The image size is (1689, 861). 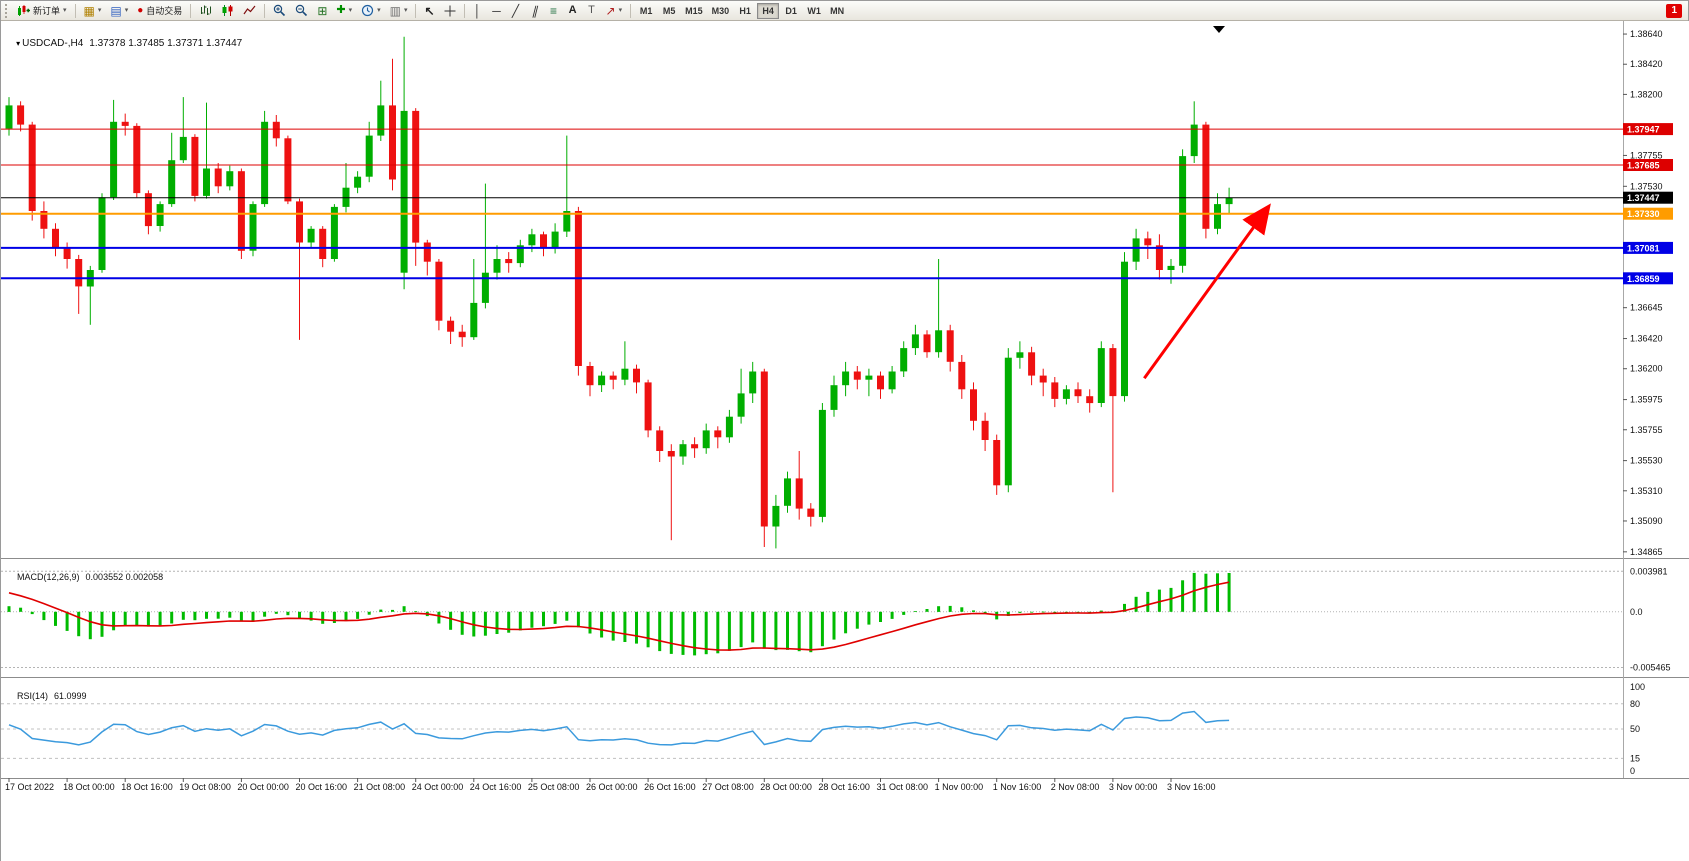 What do you see at coordinates (516, 11) in the screenshot?
I see `trendline-button: ╱` at bounding box center [516, 11].